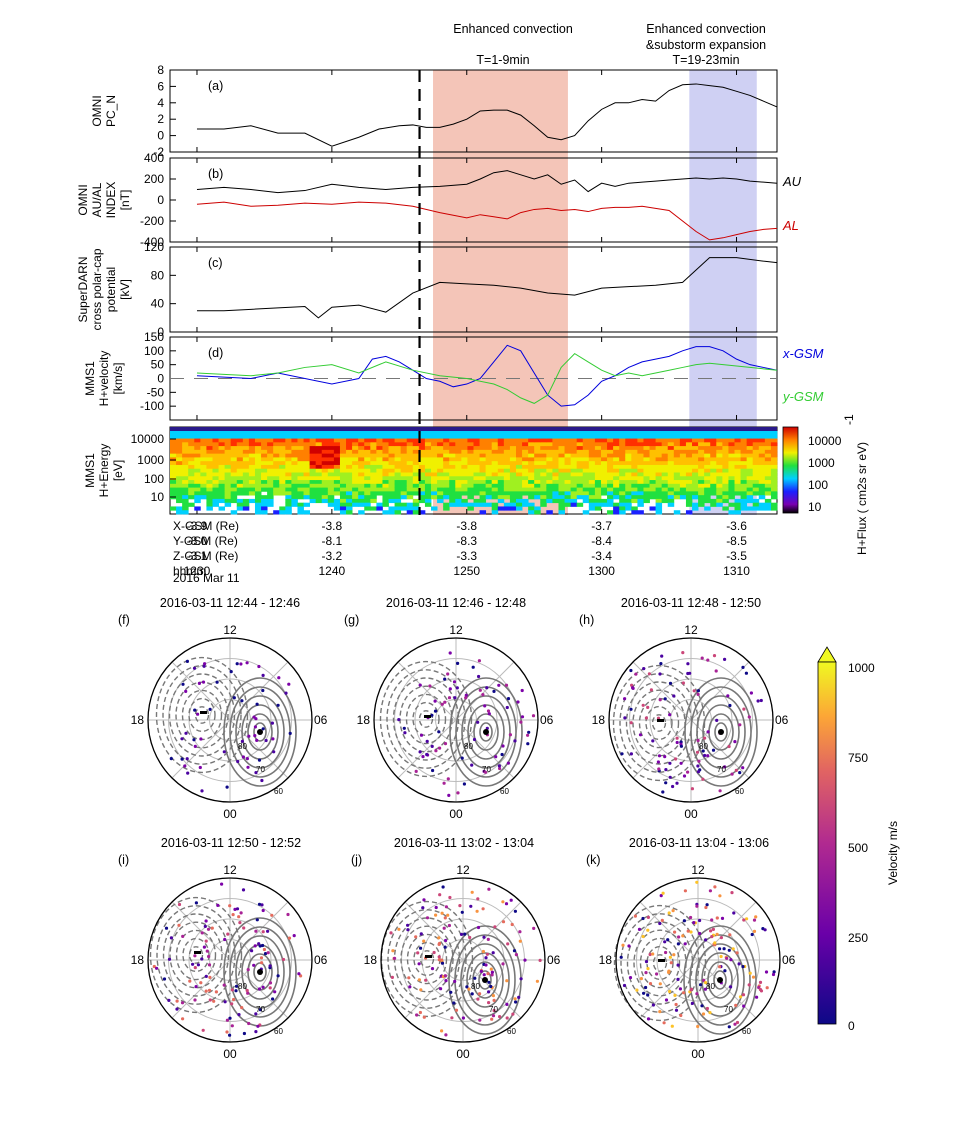 The image size is (970, 1132). Describe the element at coordinates (606, 960) in the screenshot. I see `mlt-label-dusk: 18` at that location.